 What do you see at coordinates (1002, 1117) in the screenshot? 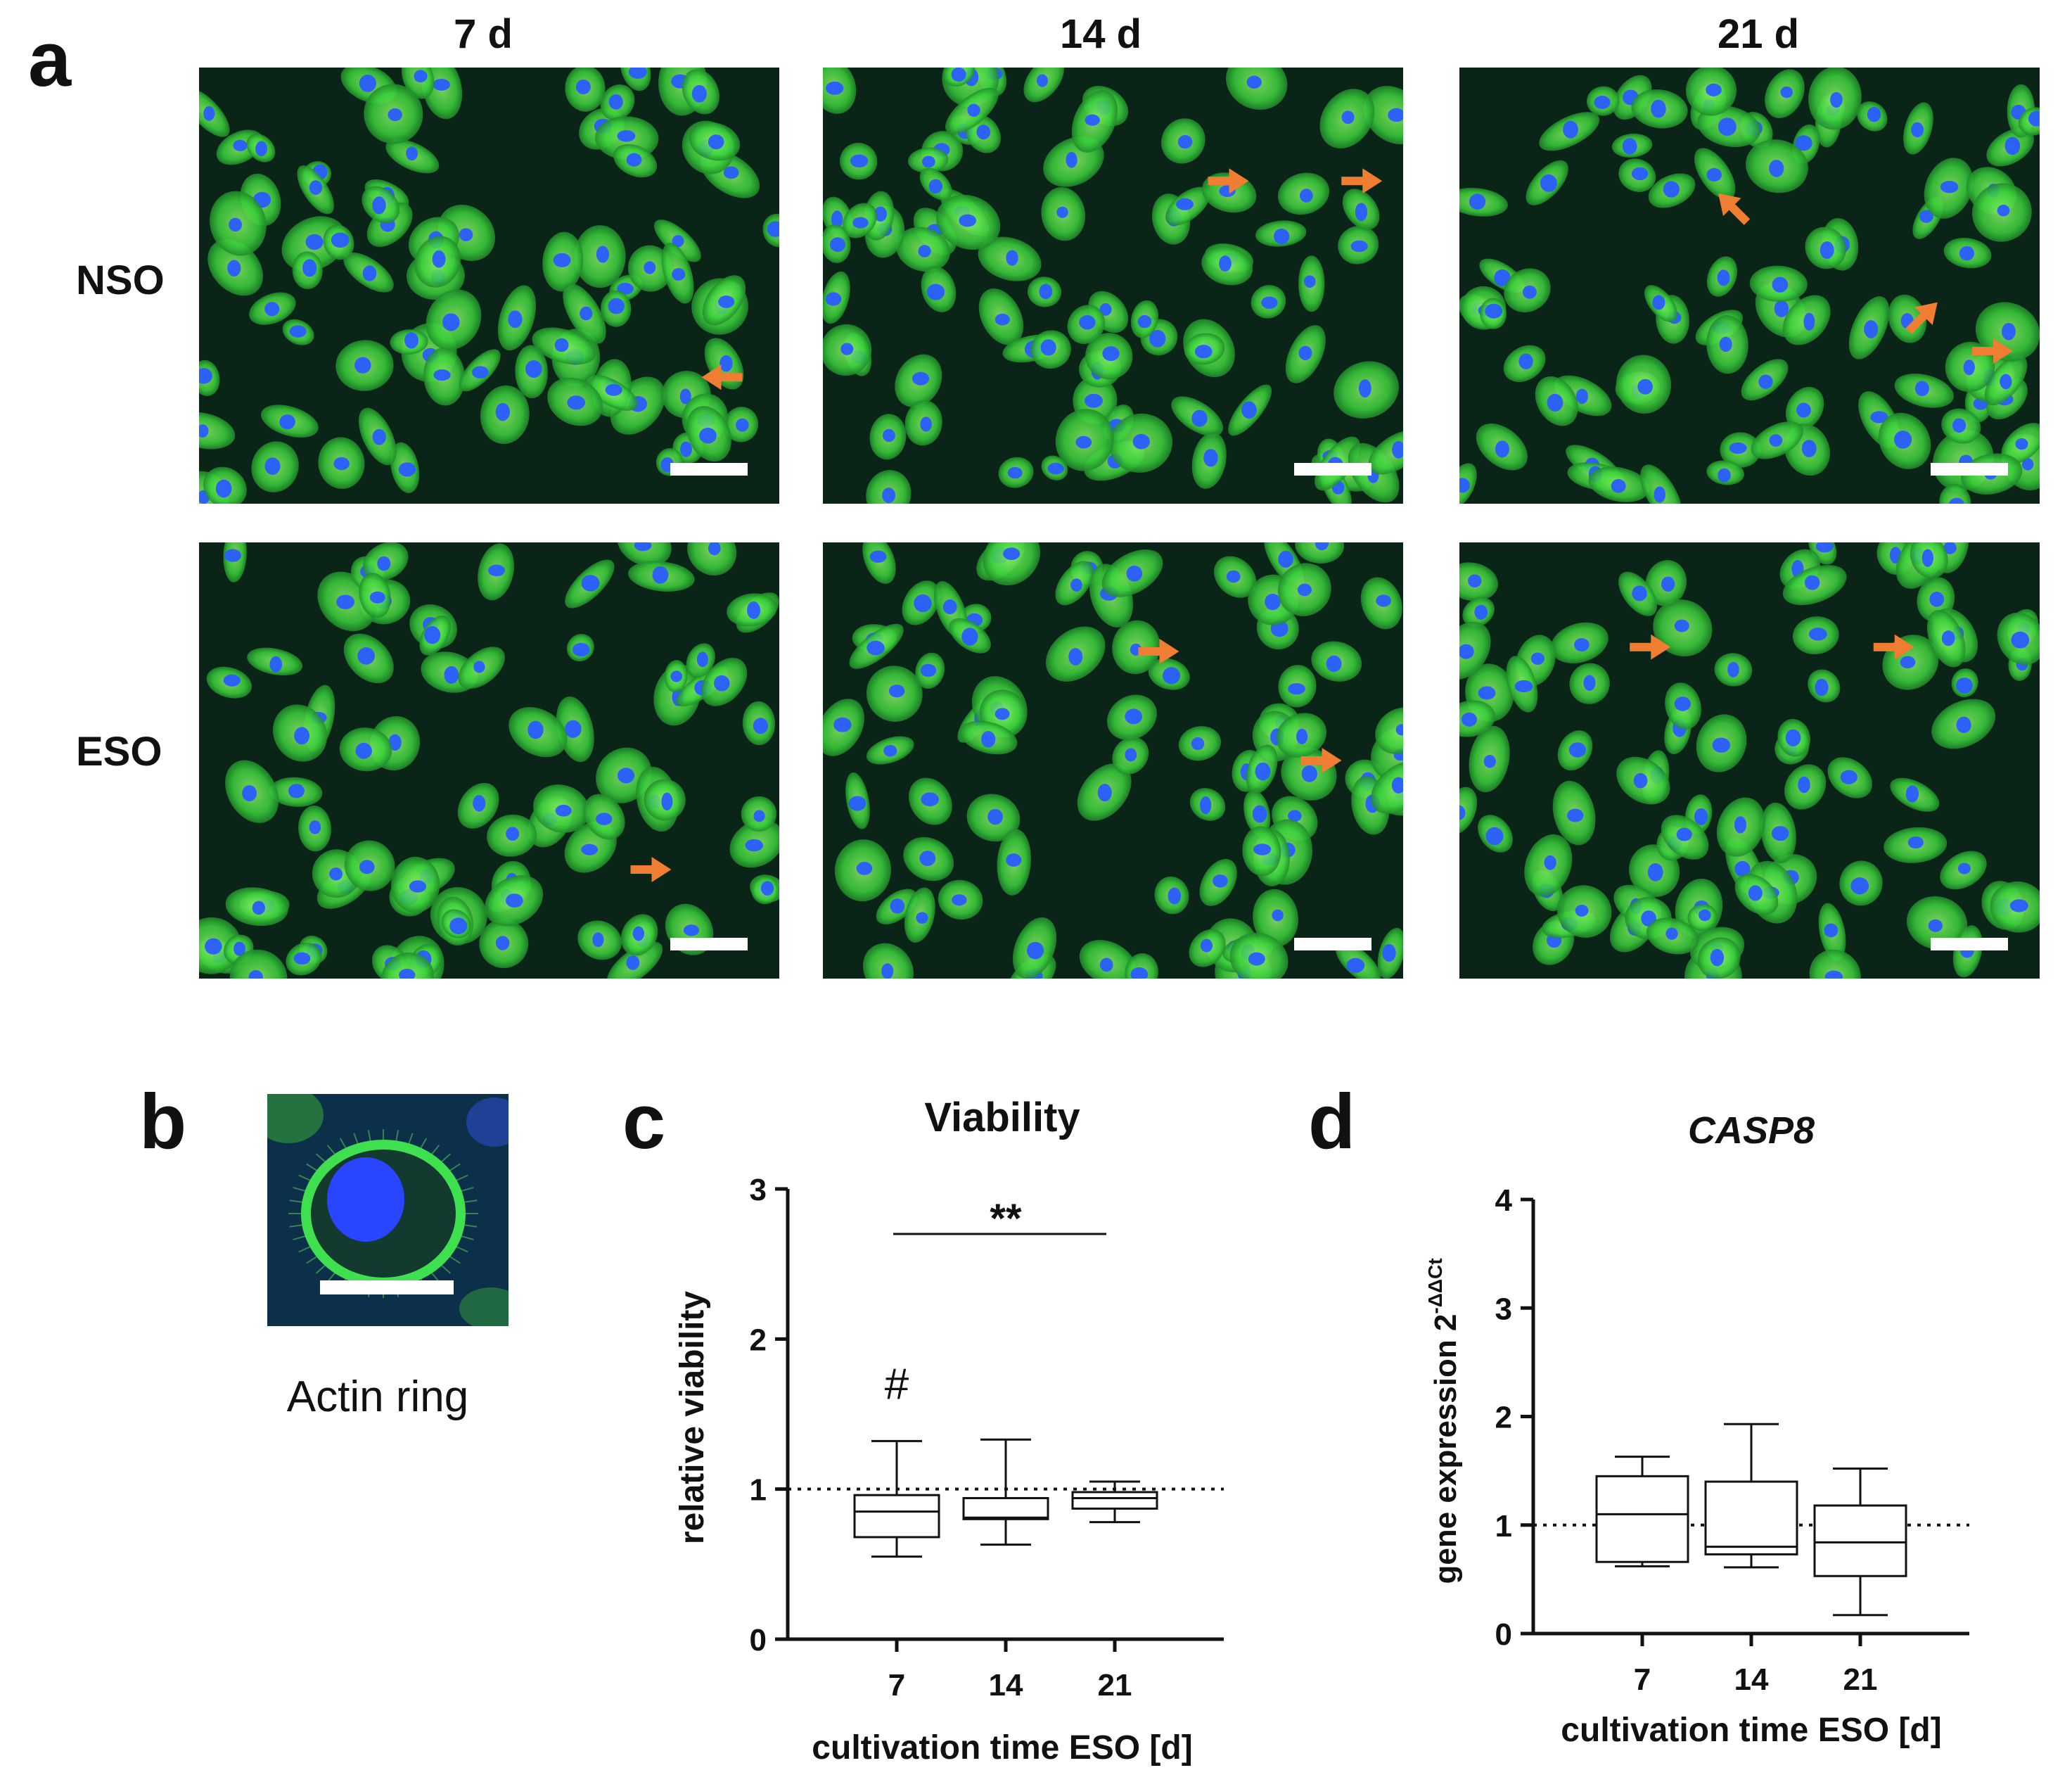
I see `chart-title: Viability` at bounding box center [1002, 1117].